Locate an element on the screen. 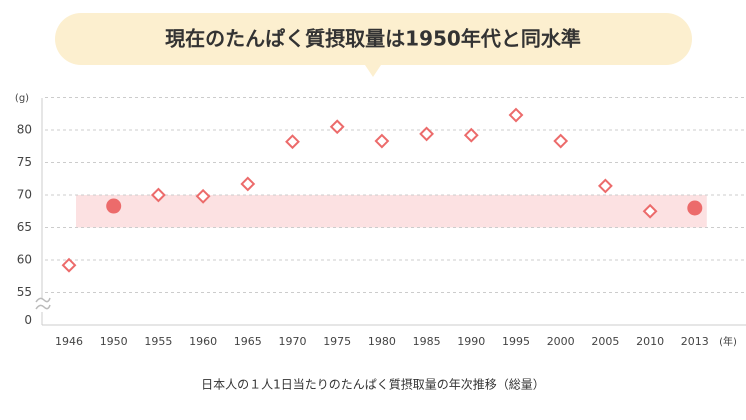 The height and width of the screenshot is (420, 746). x-tick-label: 2010 is located at coordinates (650, 341).